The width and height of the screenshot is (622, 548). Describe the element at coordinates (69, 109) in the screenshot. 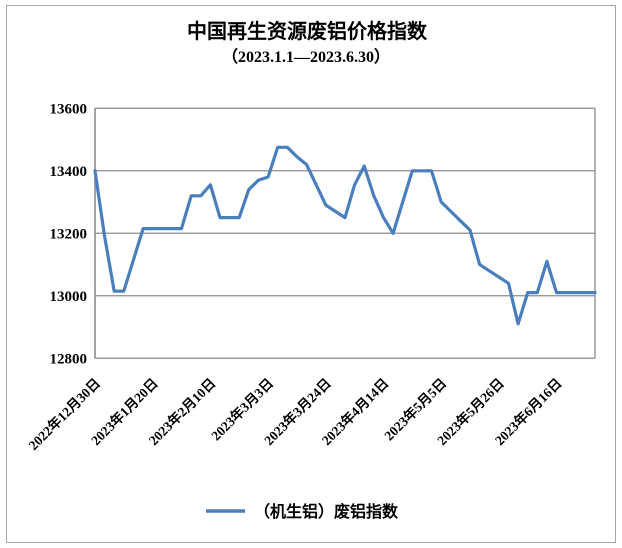

I see `y-axis-tick-label: 13600` at that location.